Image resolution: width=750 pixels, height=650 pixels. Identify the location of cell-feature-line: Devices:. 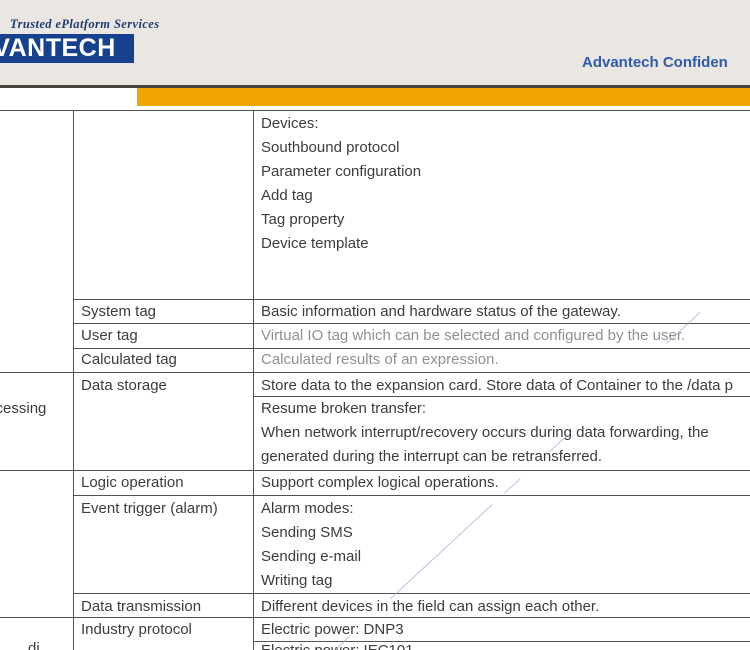
(290, 123).